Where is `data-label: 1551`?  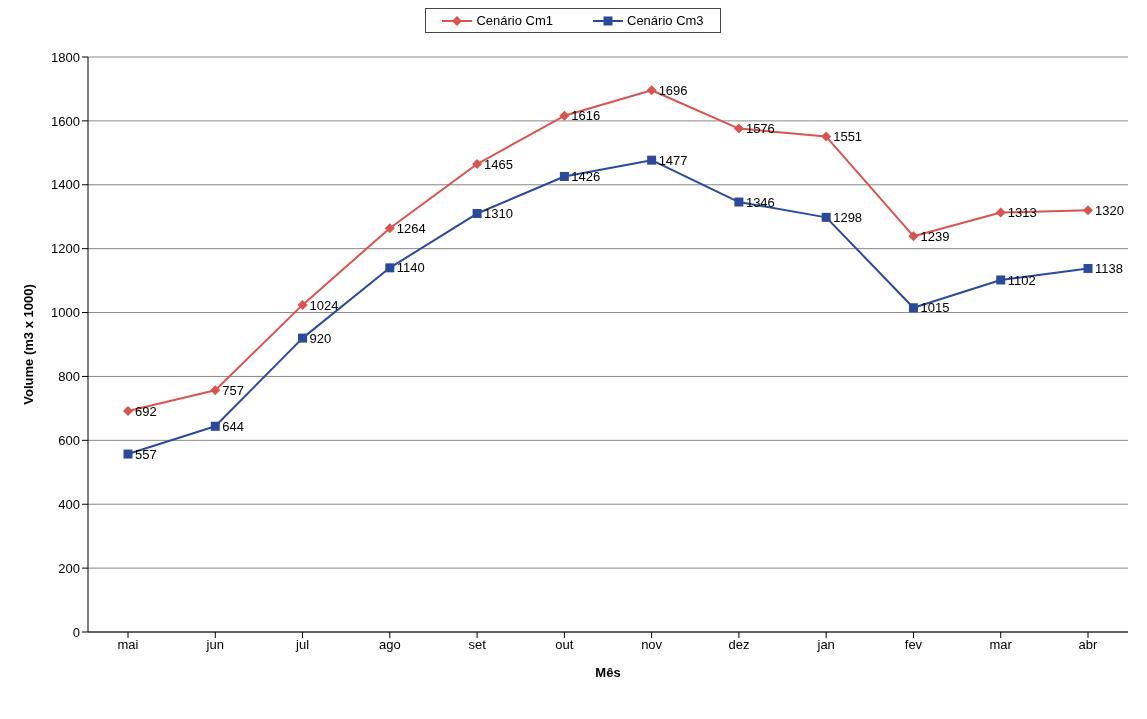
data-label: 1551 is located at coordinates (848, 137).